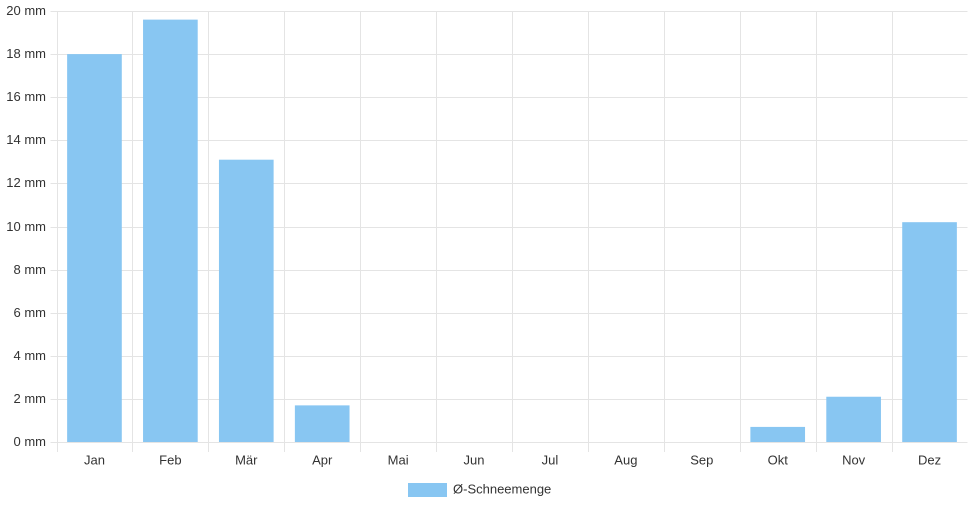  What do you see at coordinates (398, 459) in the screenshot?
I see `x-tick-label: Mai` at bounding box center [398, 459].